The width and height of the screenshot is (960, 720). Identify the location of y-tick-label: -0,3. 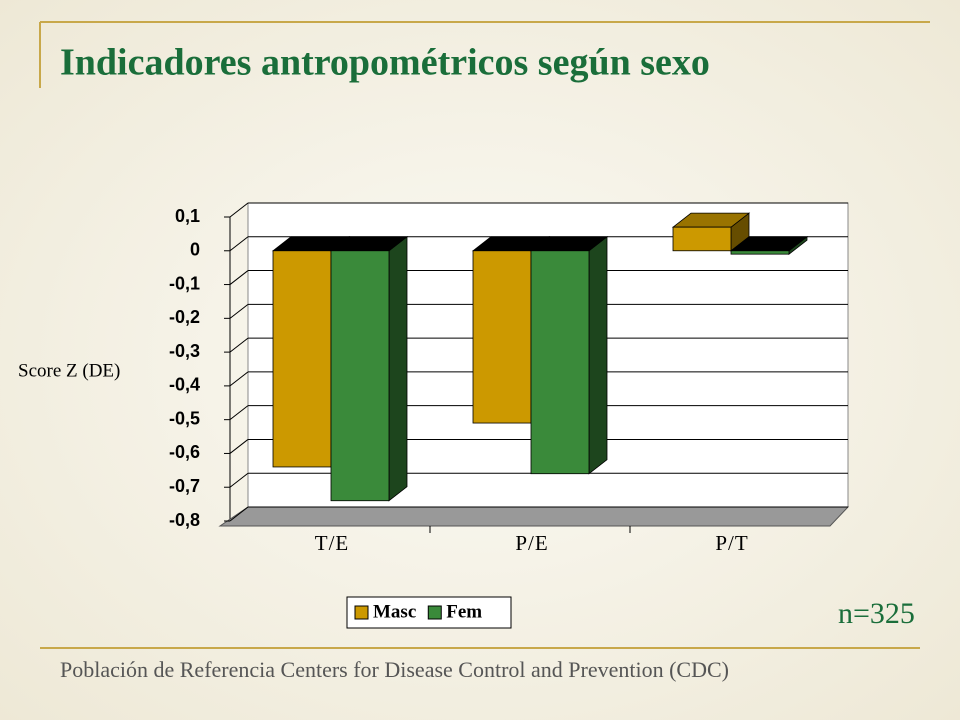
(184, 351).